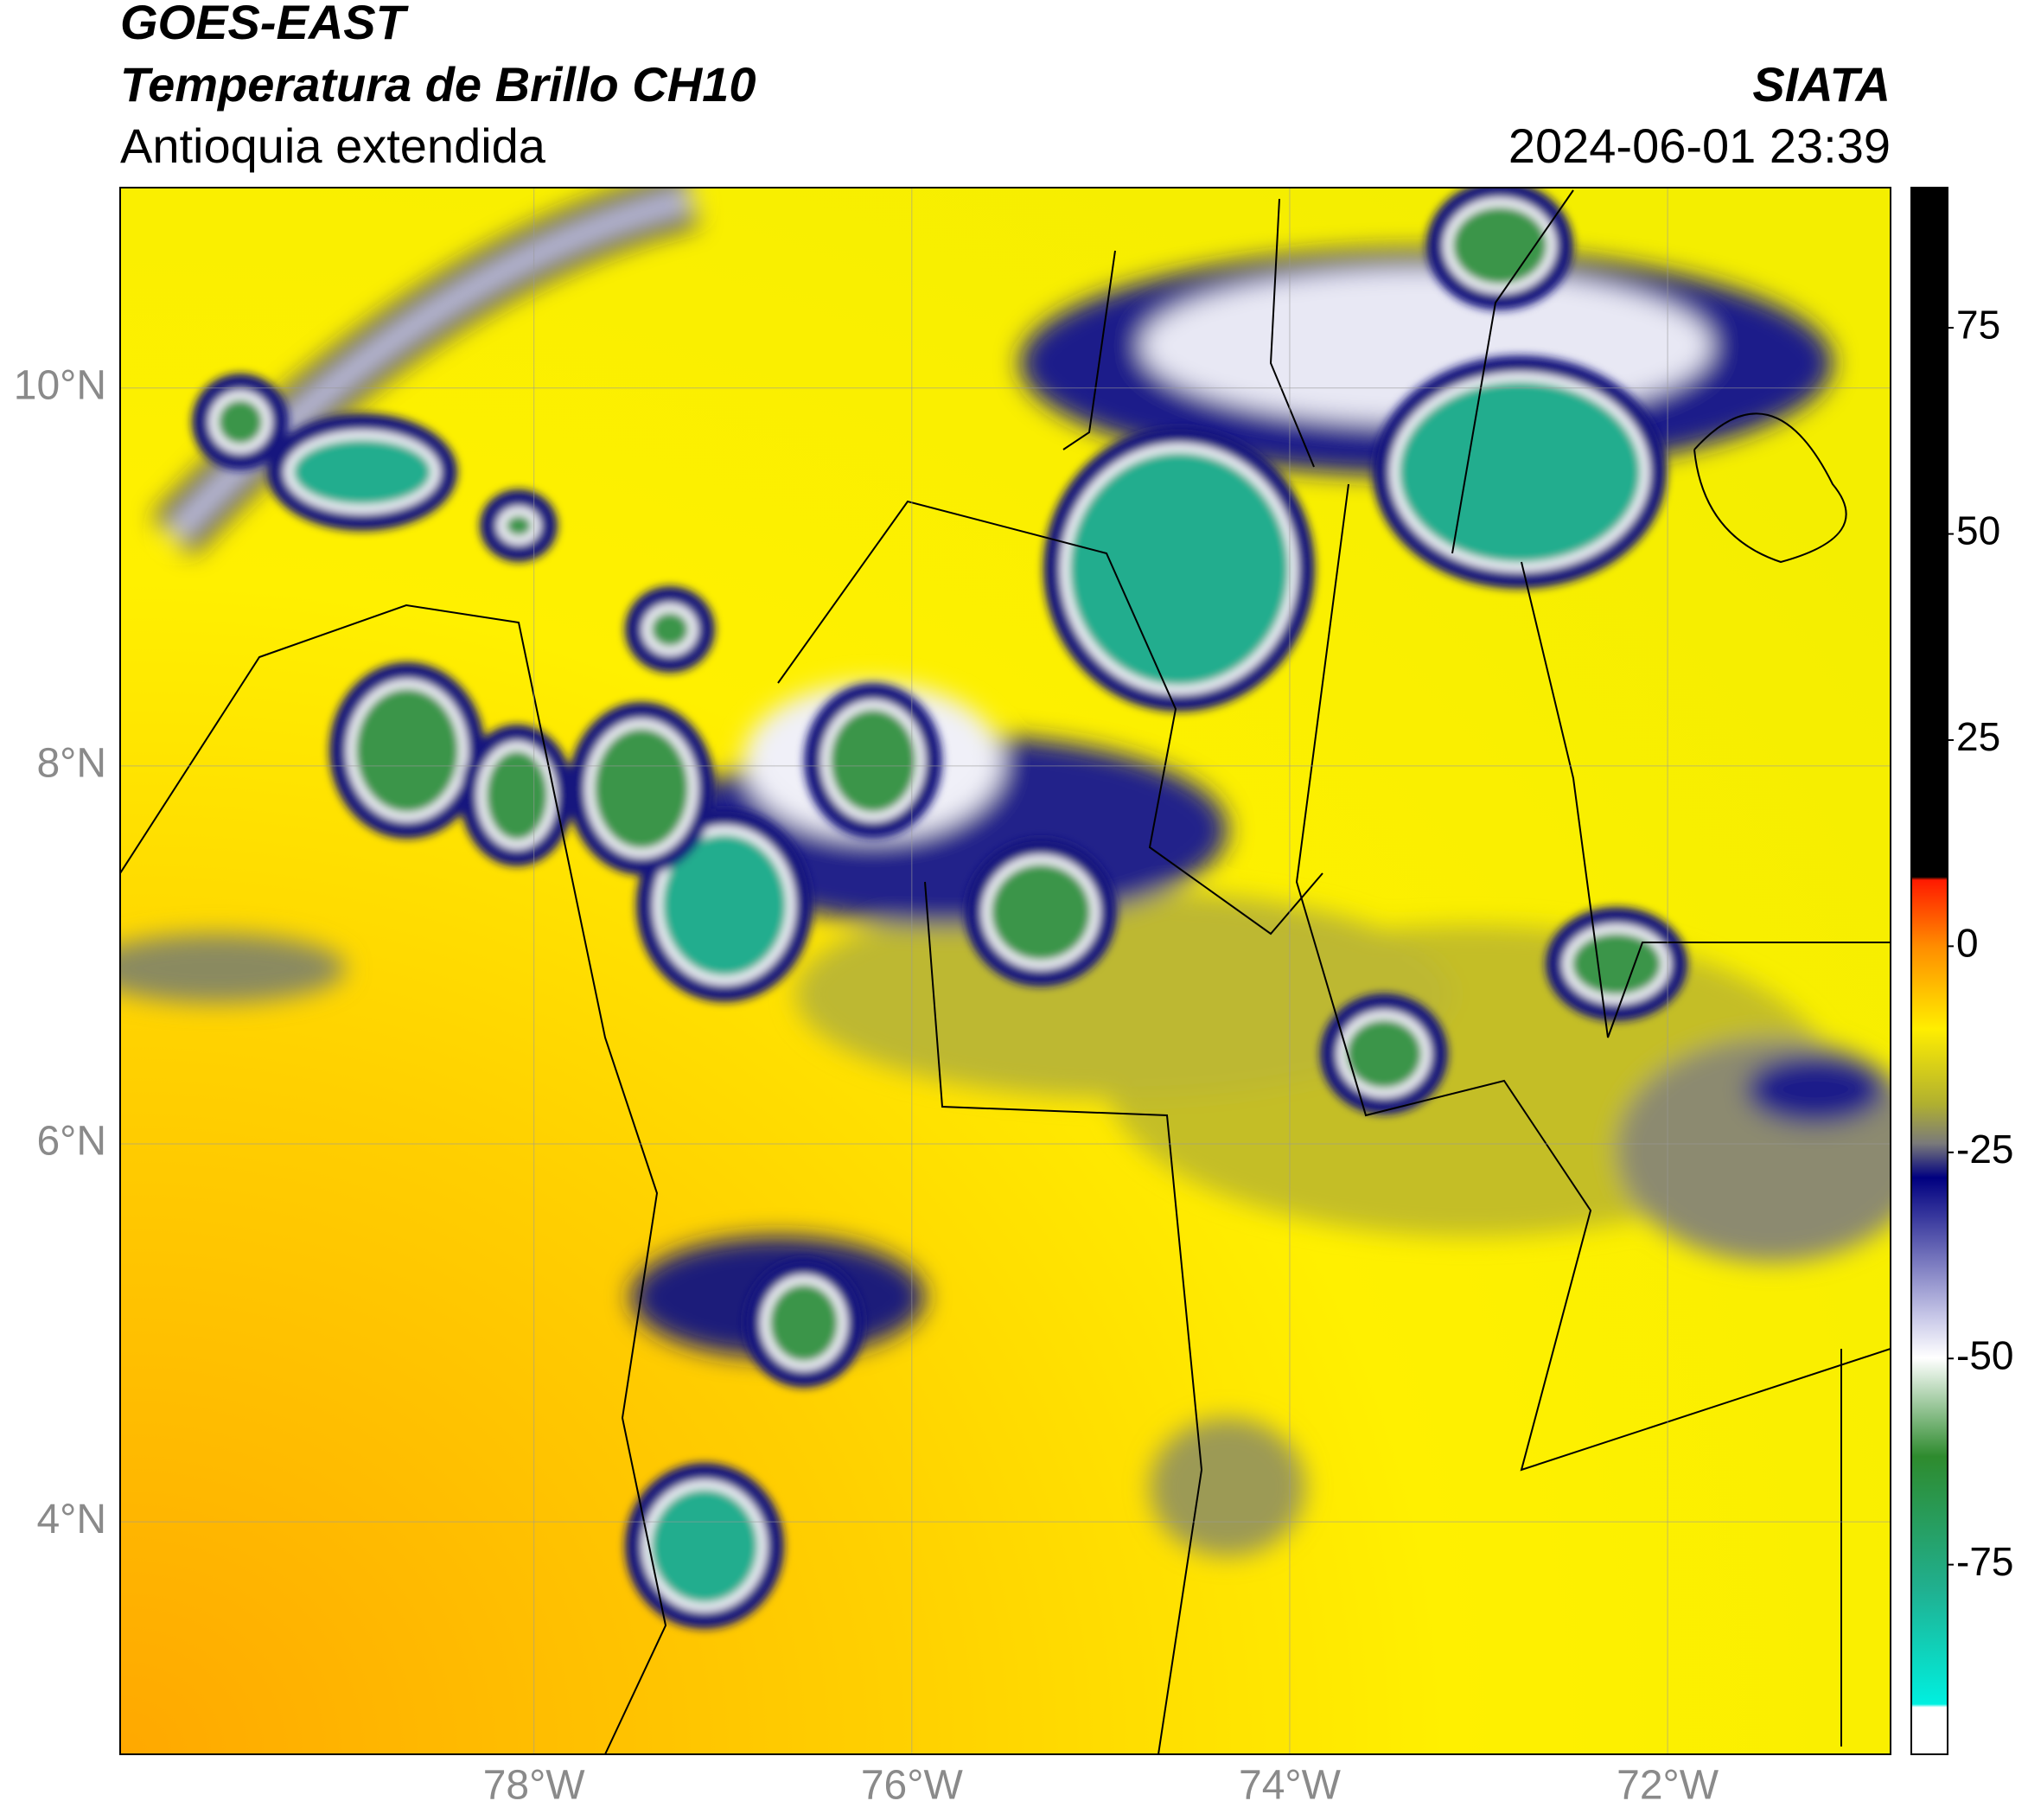 The width and height of the screenshot is (2028, 1820). I want to click on colorbar-tick-label: 50, so click(1978, 531).